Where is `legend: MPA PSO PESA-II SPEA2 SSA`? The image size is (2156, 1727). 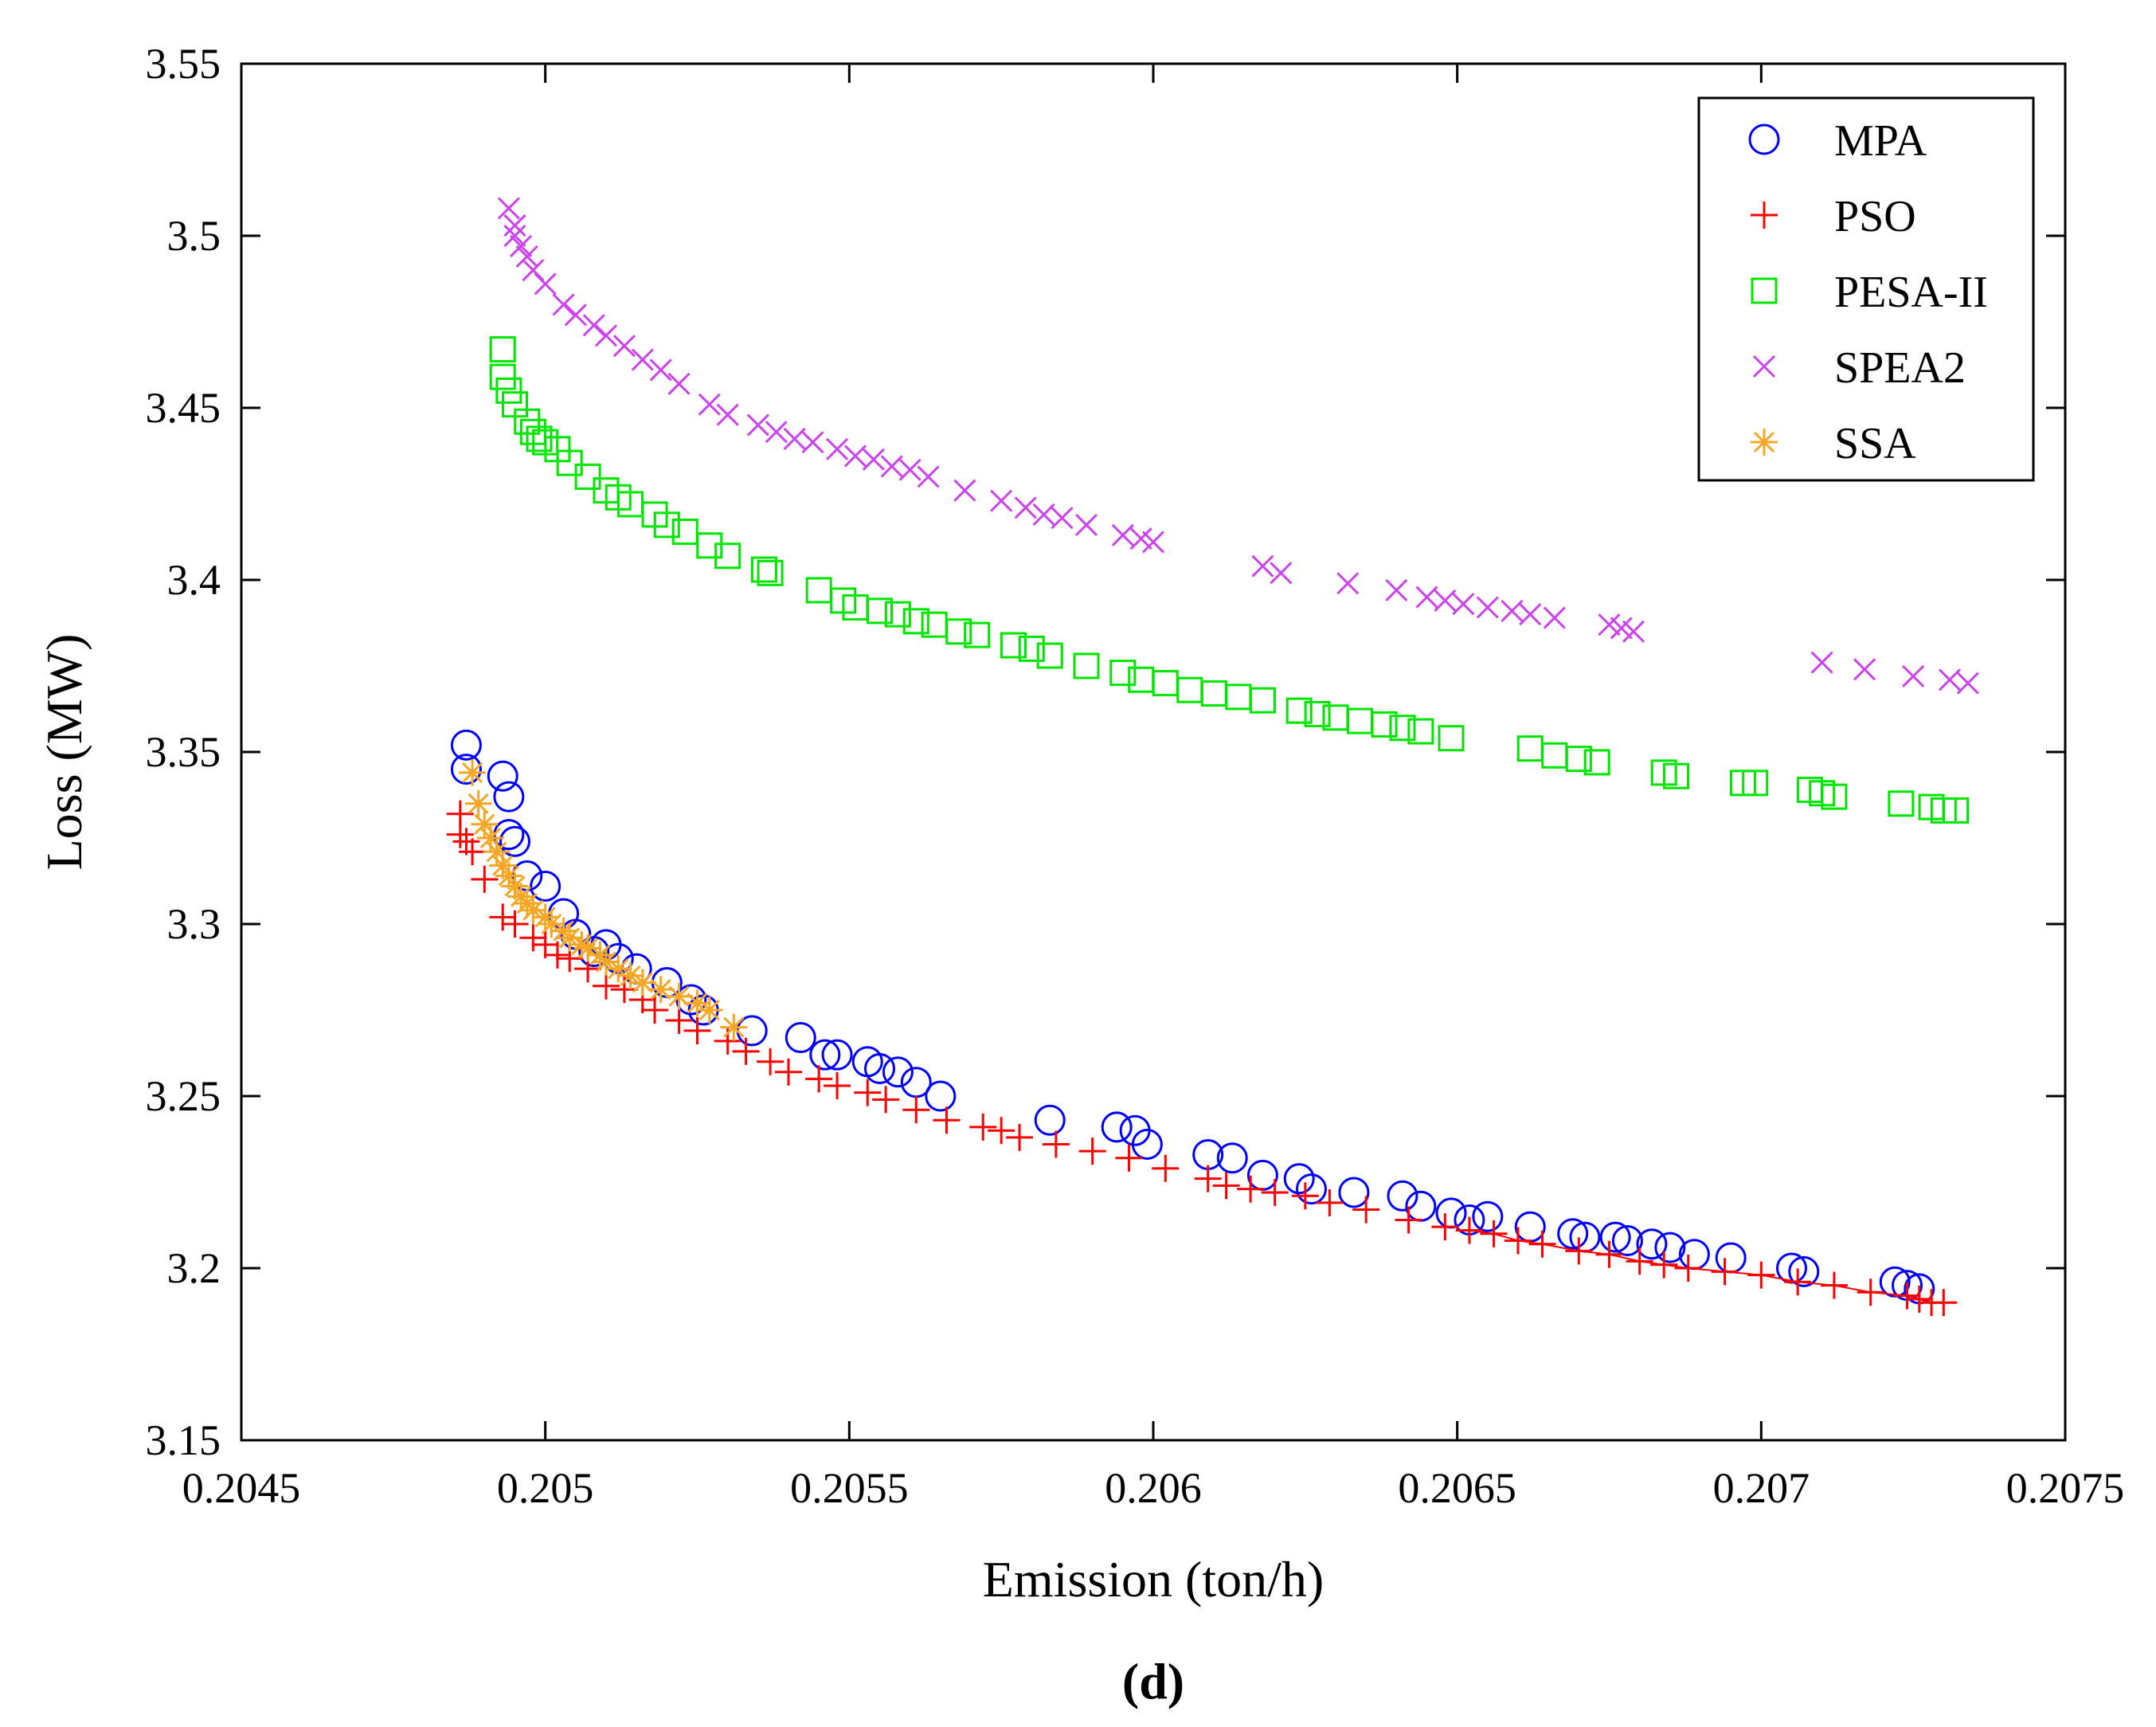 legend: MPA PSO PESA-II SPEA2 SSA is located at coordinates (1866, 289).